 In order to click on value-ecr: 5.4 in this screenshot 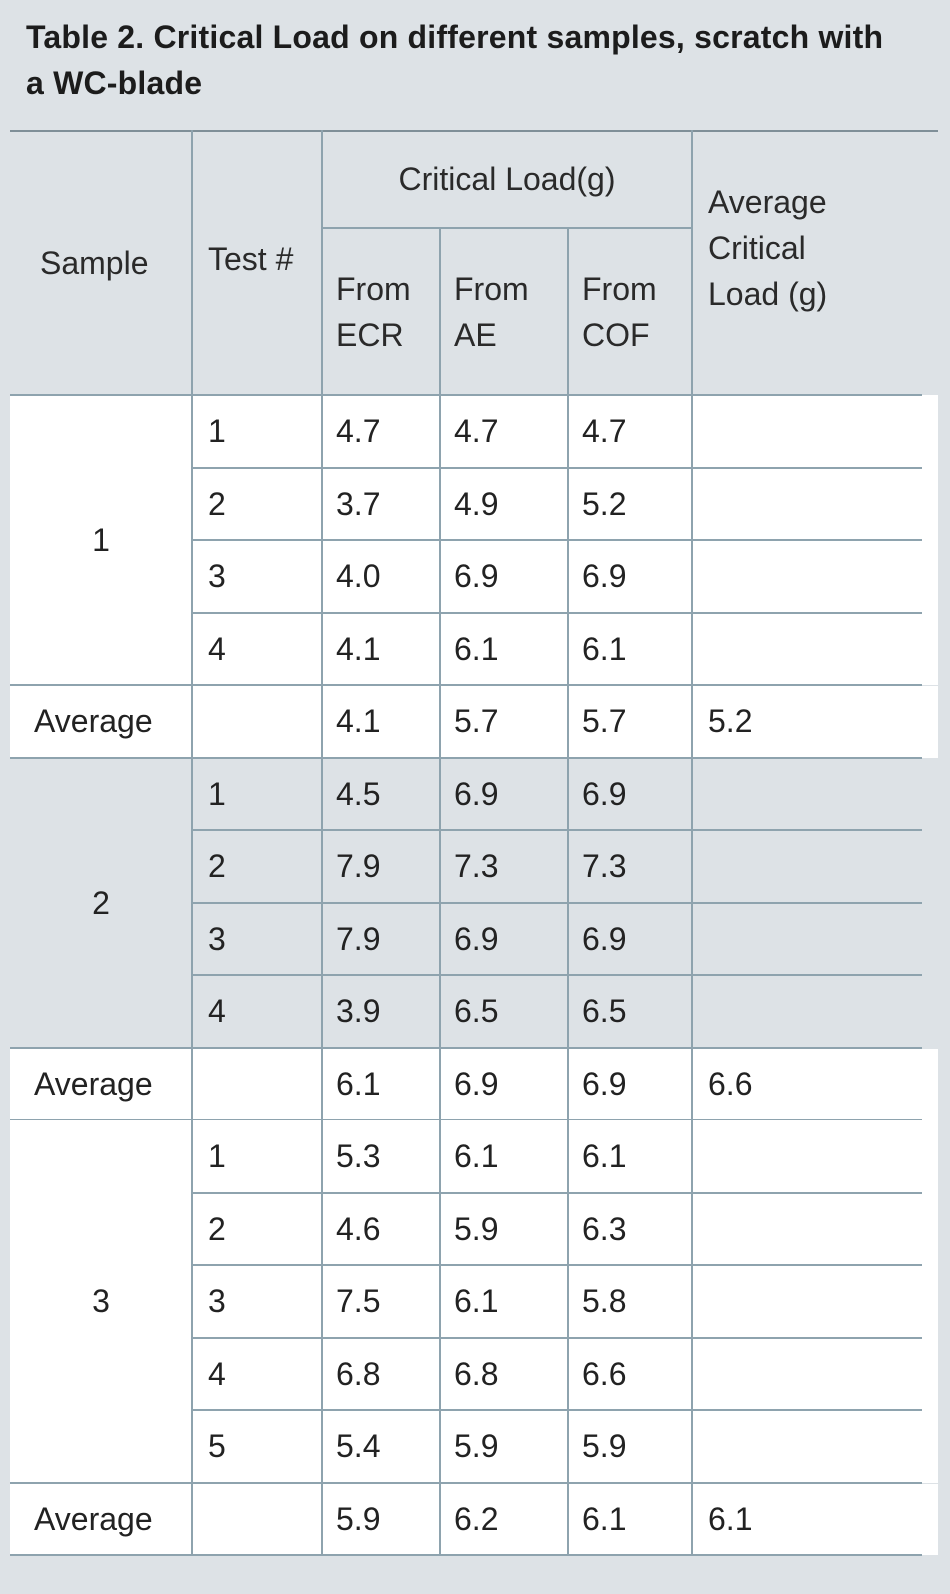, I will do `click(381, 1446)`.